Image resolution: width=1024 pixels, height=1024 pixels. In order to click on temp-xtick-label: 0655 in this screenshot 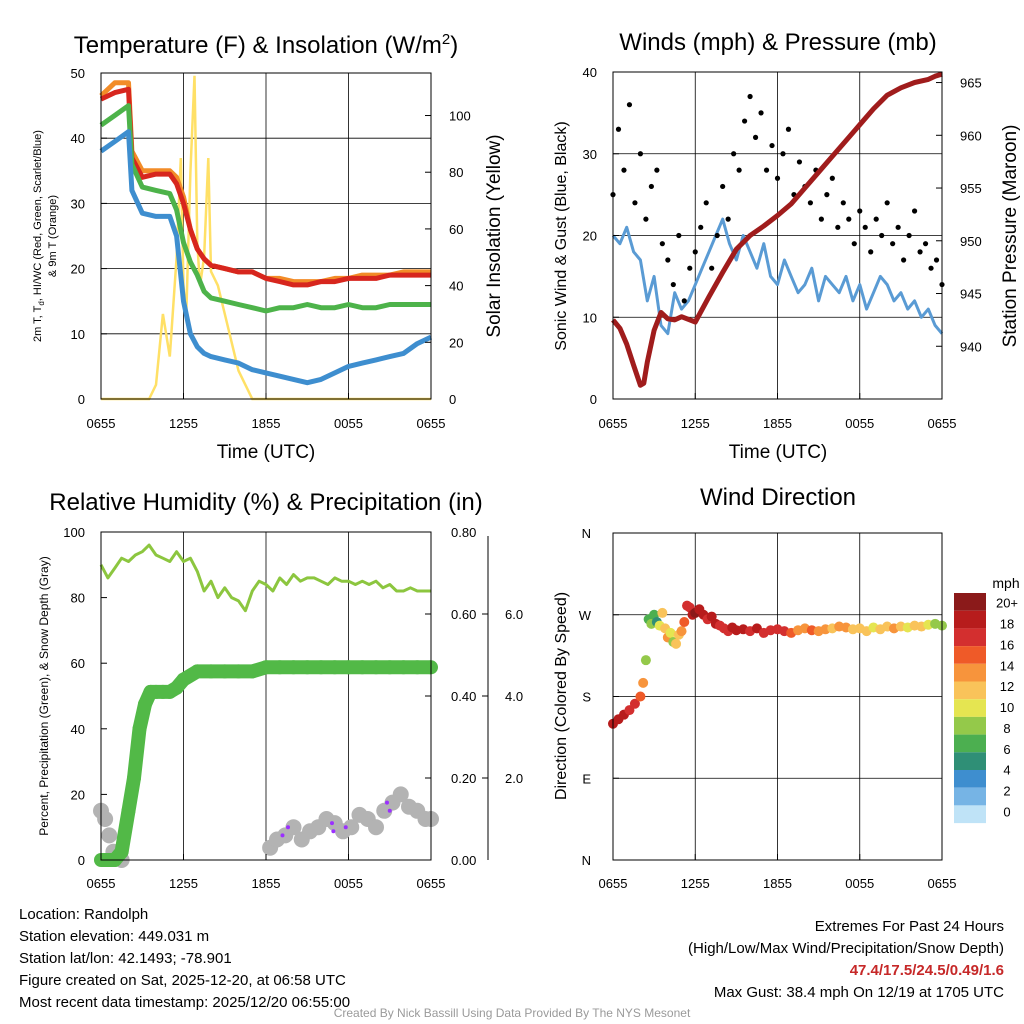, I will do `click(101, 423)`.